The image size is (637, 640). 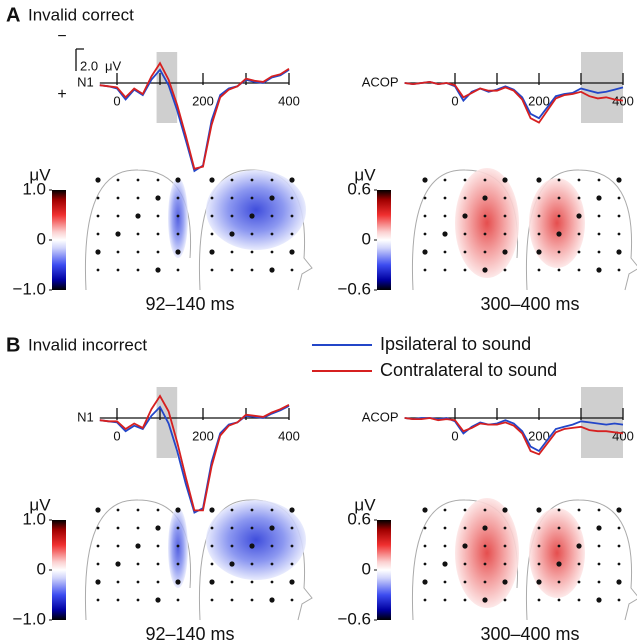 What do you see at coordinates (529, 632) in the screenshot?
I see `window-label: 300–400 ms` at bounding box center [529, 632].